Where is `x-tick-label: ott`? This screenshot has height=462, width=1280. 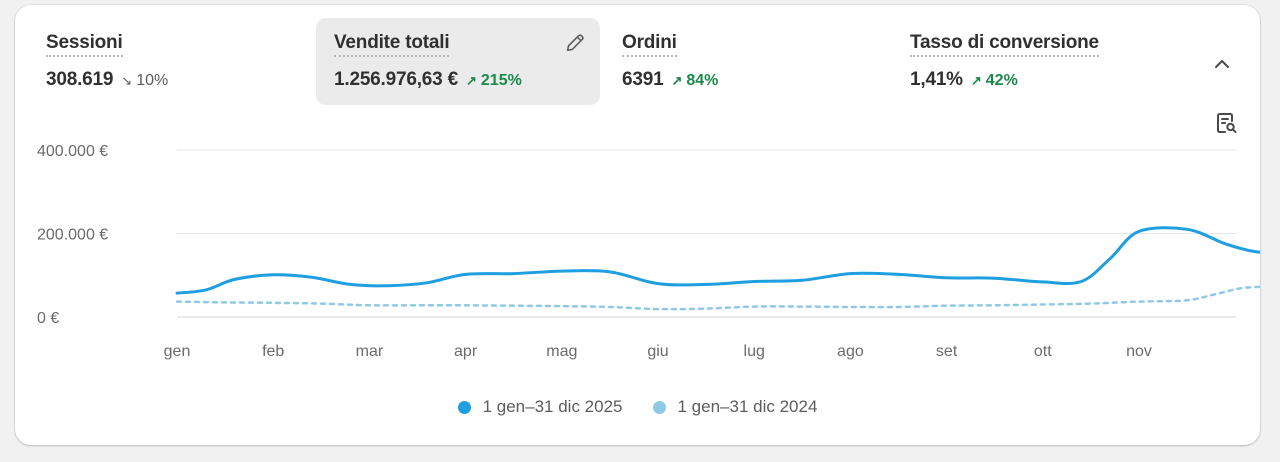 x-tick-label: ott is located at coordinates (1043, 351).